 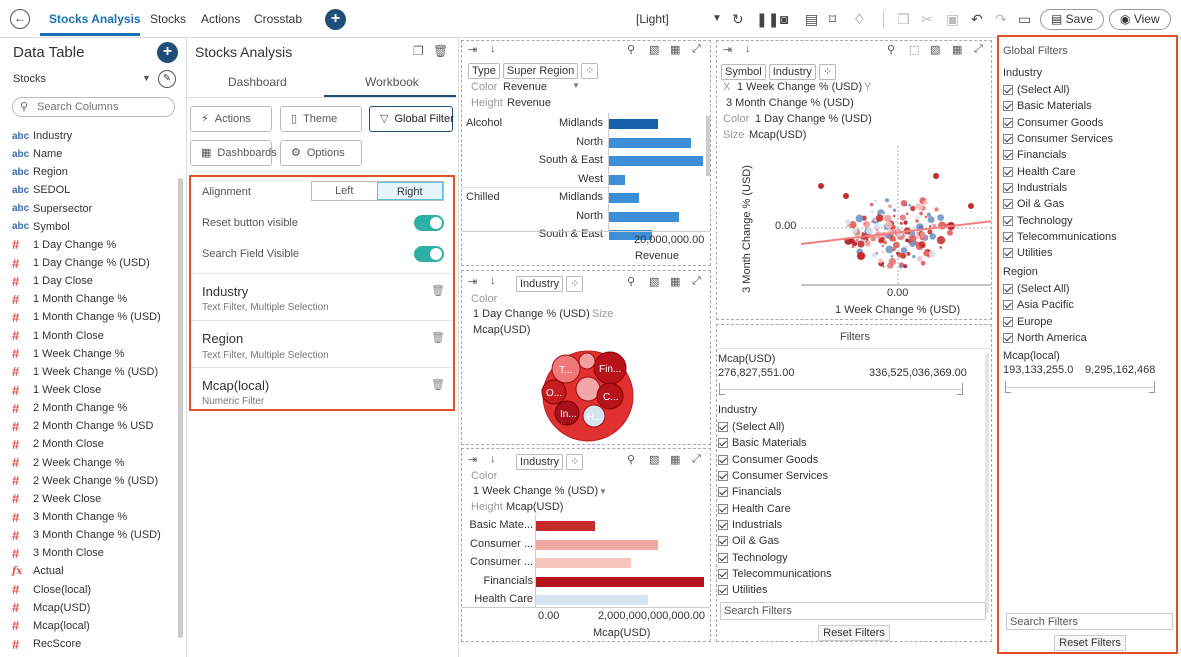 I want to click on bubble-technology, so click(x=566, y=369).